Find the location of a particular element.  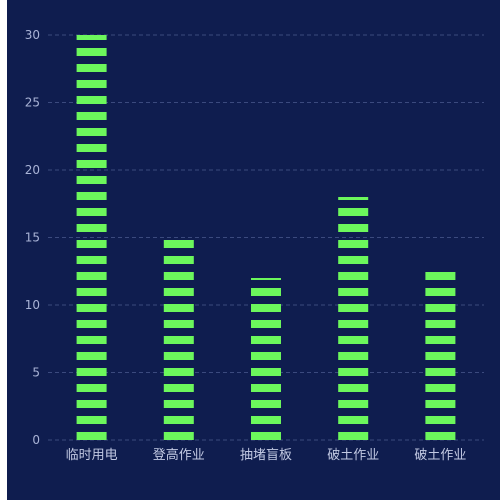

y-tick-label: 25 is located at coordinates (32, 103).